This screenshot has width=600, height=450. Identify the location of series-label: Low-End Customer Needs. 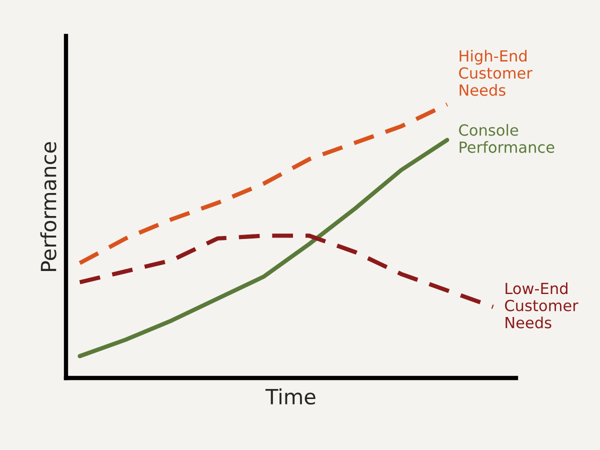
(541, 305).